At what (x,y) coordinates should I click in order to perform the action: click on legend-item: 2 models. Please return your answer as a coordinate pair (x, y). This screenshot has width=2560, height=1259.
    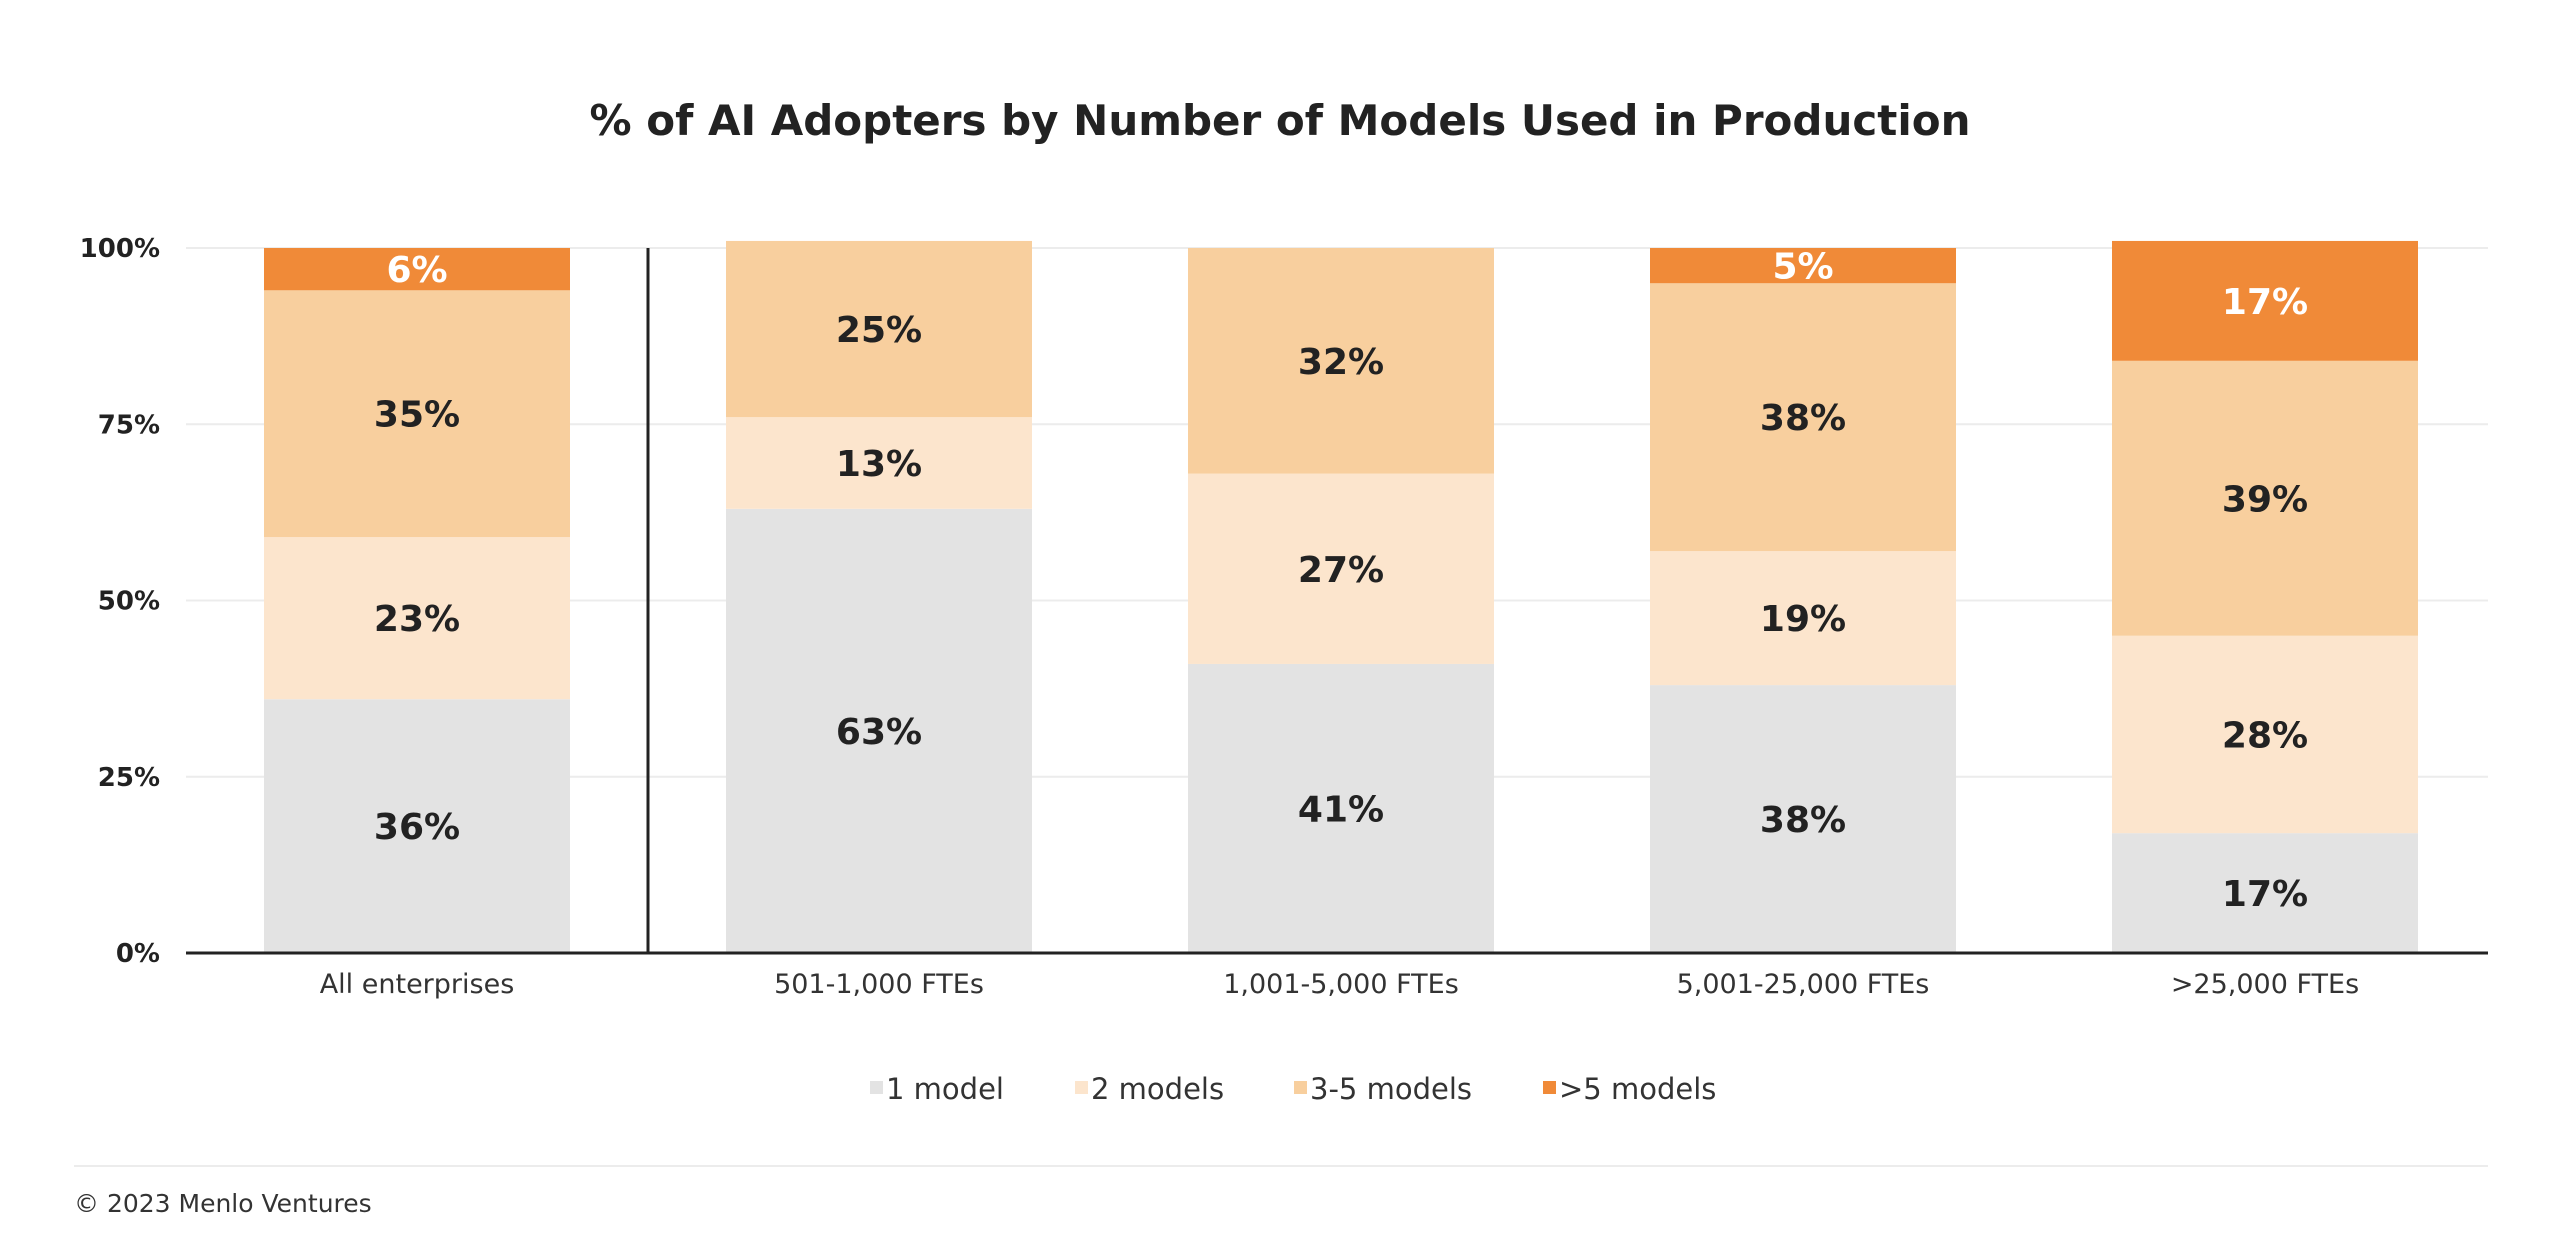
    Looking at the image, I should click on (1149, 1089).